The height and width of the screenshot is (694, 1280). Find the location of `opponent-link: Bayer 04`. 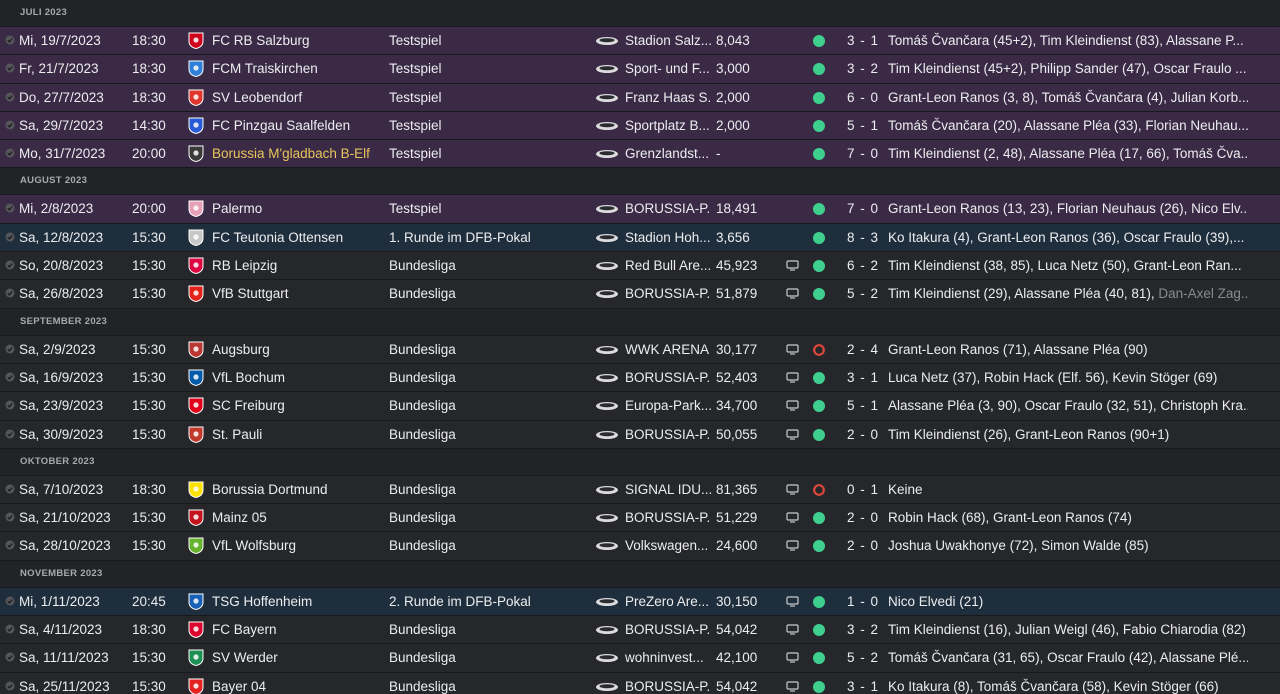

opponent-link: Bayer 04 is located at coordinates (239, 686).